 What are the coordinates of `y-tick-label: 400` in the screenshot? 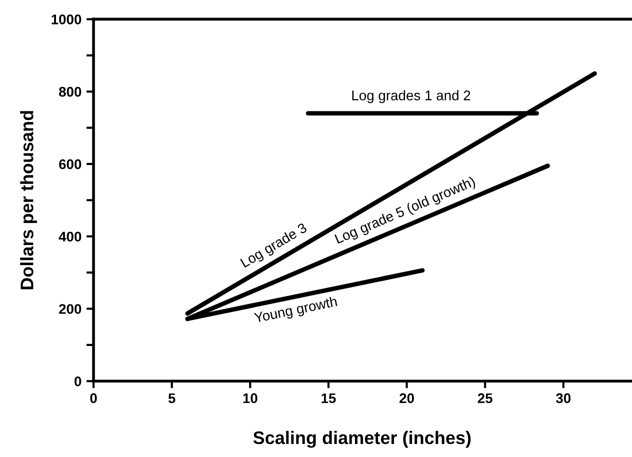 It's located at (70, 237).